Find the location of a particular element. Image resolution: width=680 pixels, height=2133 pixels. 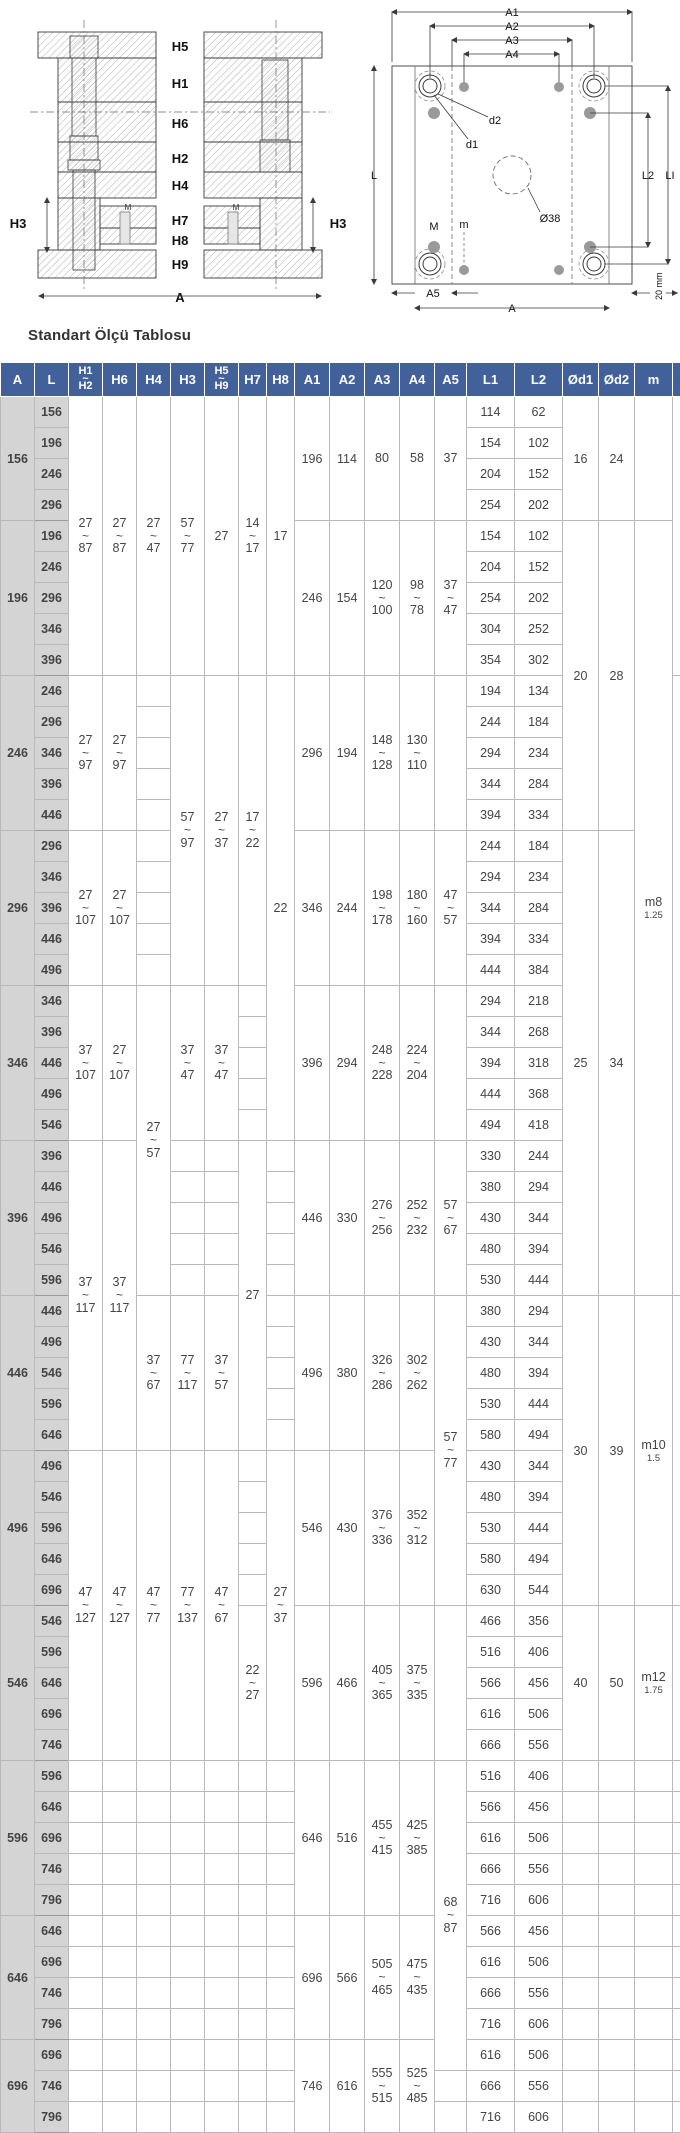

cell-l2: 356 is located at coordinates (539, 1621).